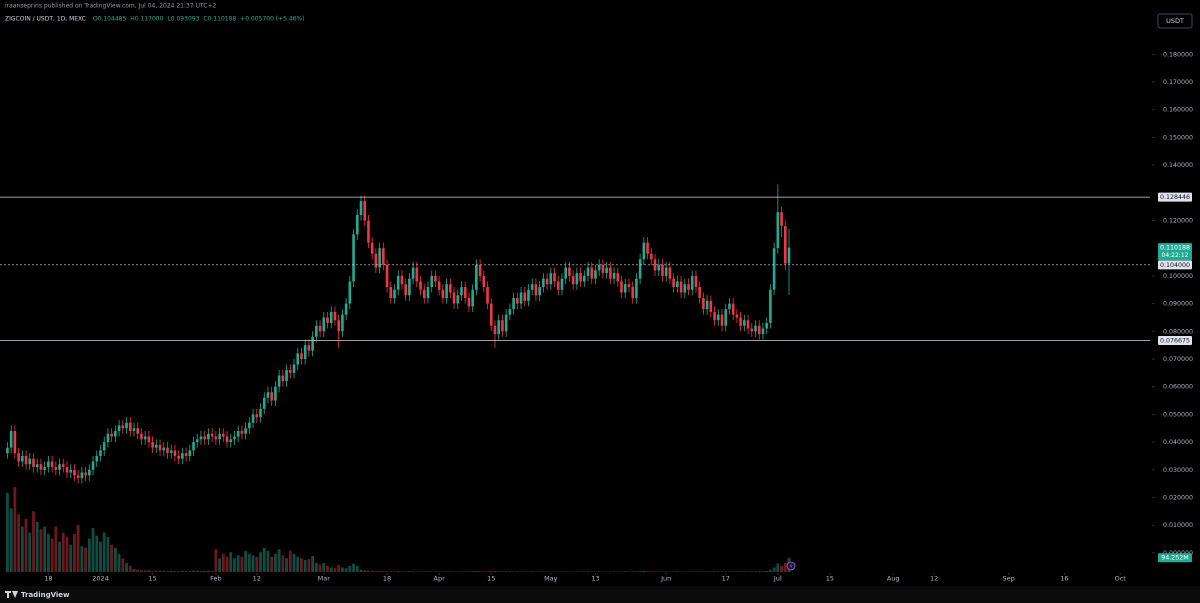  I want to click on footer-bar, so click(600, 594).